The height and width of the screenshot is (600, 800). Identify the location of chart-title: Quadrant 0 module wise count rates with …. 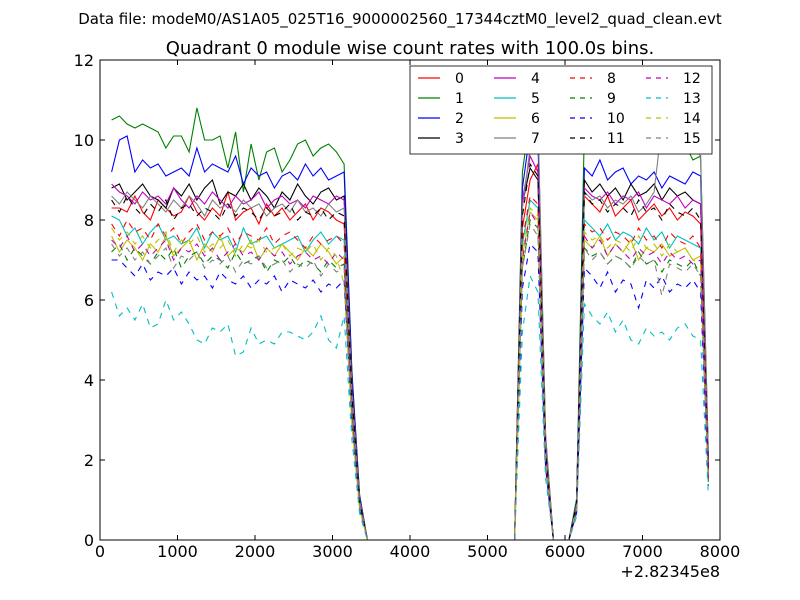
(410, 48).